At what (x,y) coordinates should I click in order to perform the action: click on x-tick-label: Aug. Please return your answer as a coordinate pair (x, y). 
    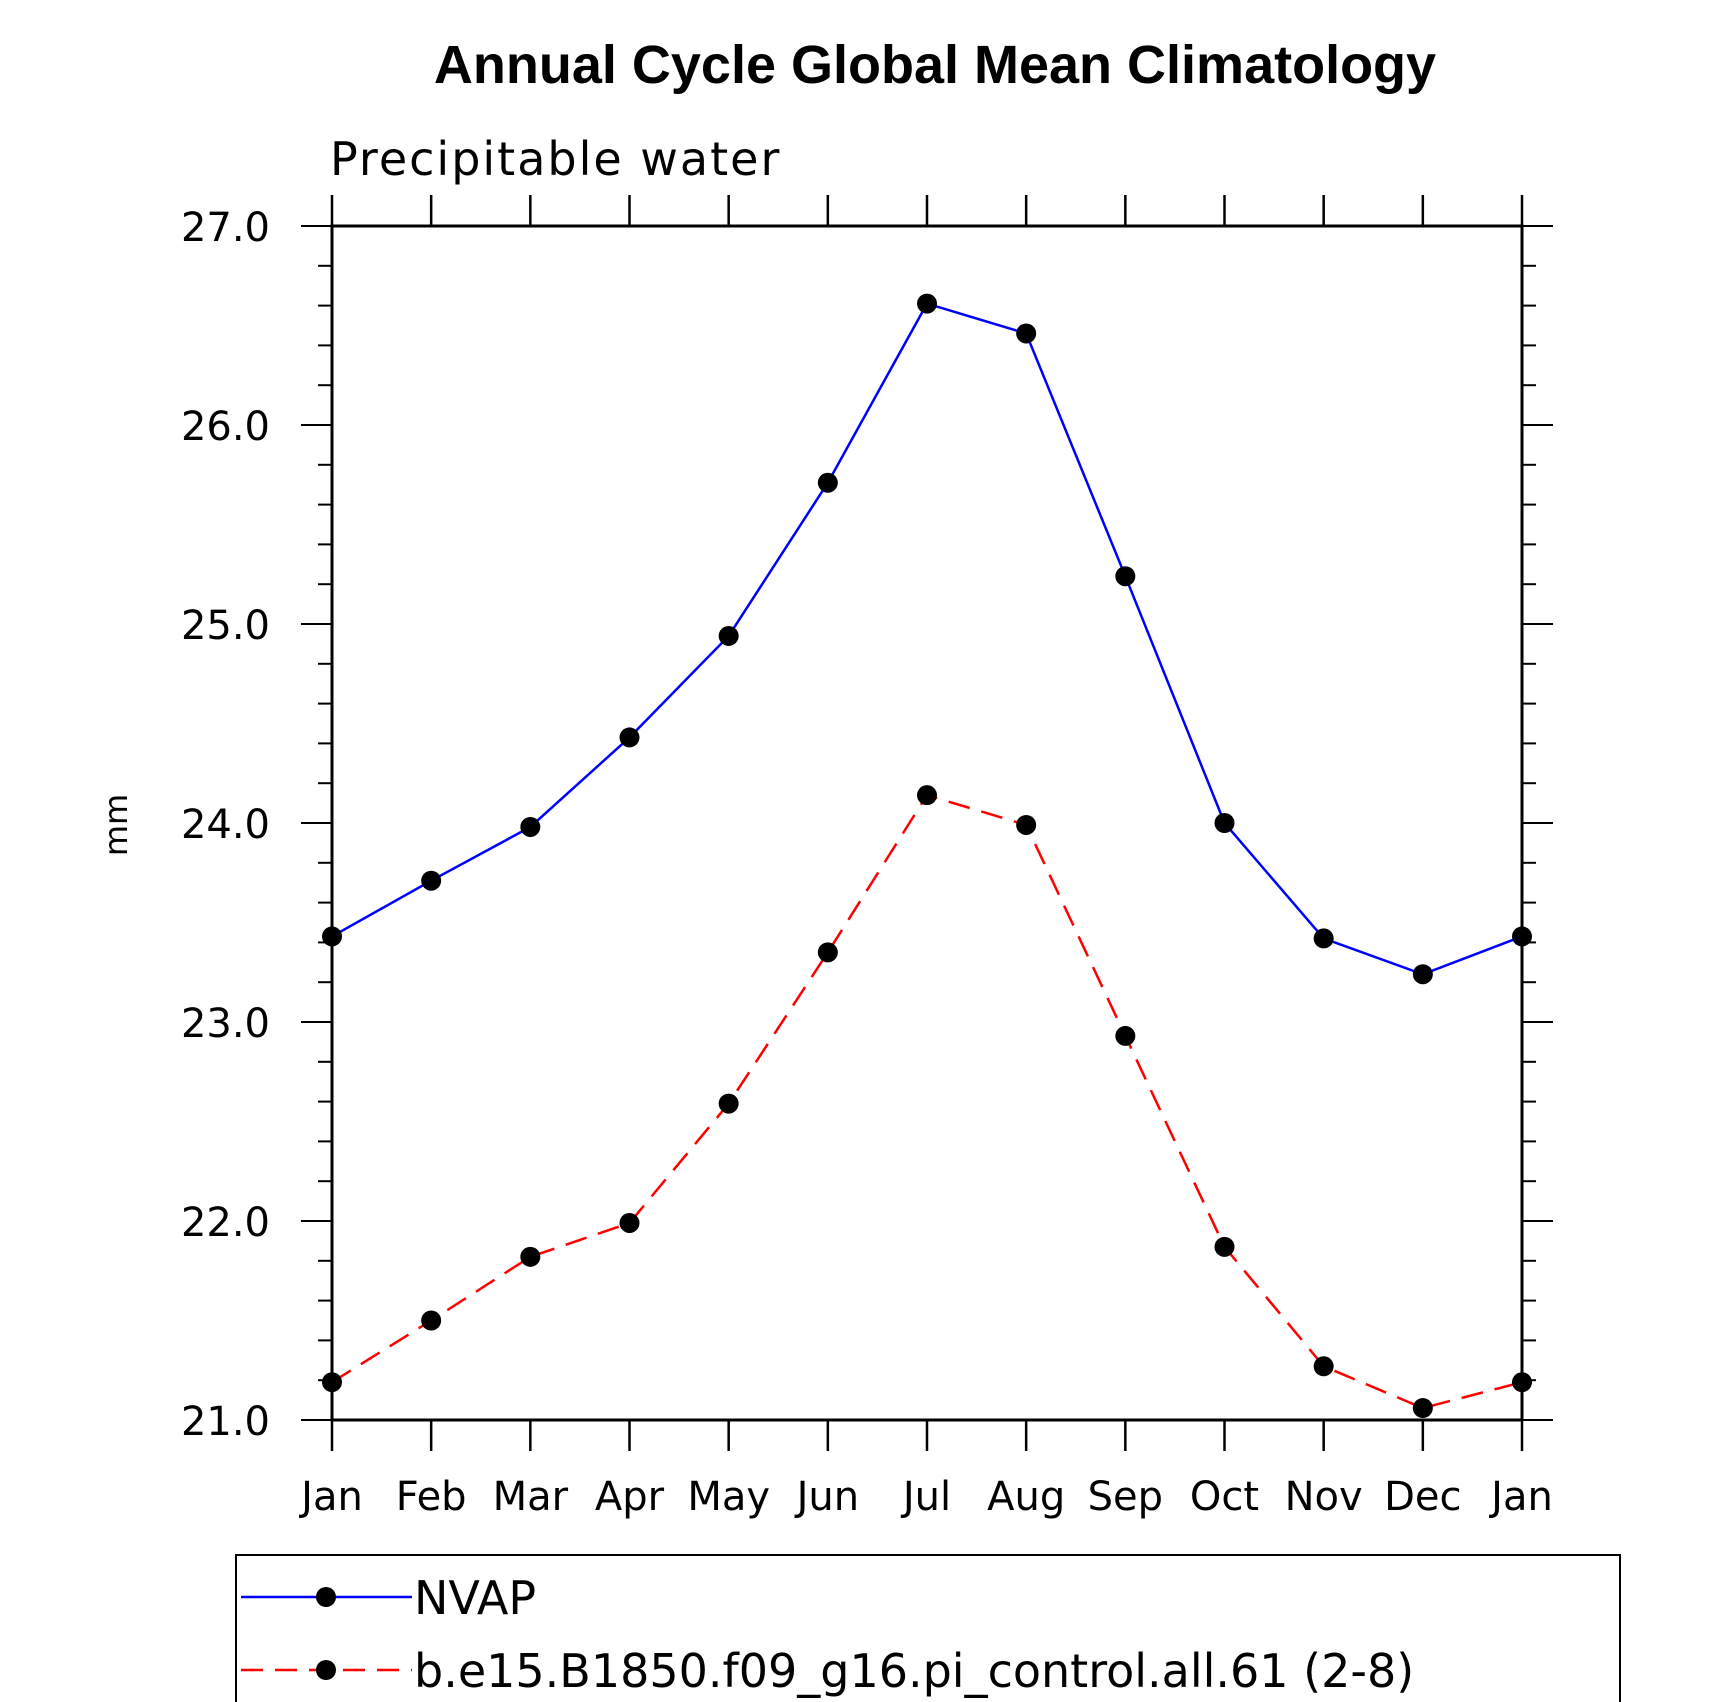
    Looking at the image, I should click on (1026, 1497).